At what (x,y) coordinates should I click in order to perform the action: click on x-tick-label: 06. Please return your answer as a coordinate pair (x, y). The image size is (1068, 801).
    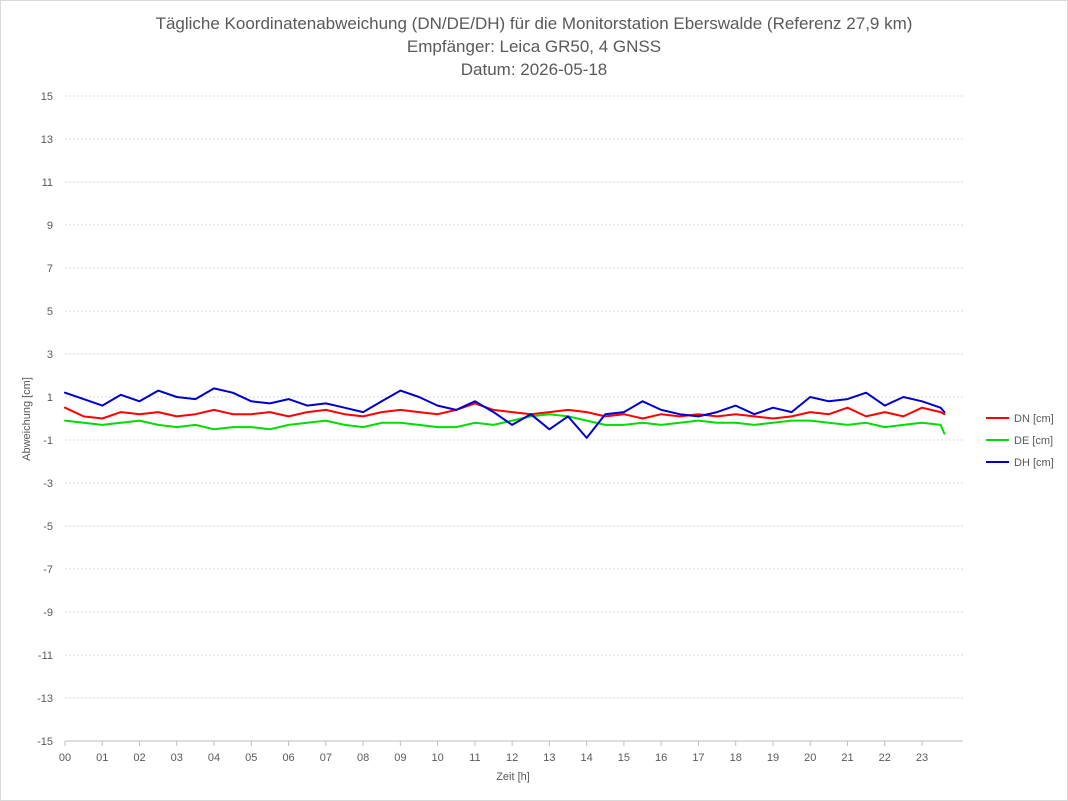
    Looking at the image, I should click on (288, 758).